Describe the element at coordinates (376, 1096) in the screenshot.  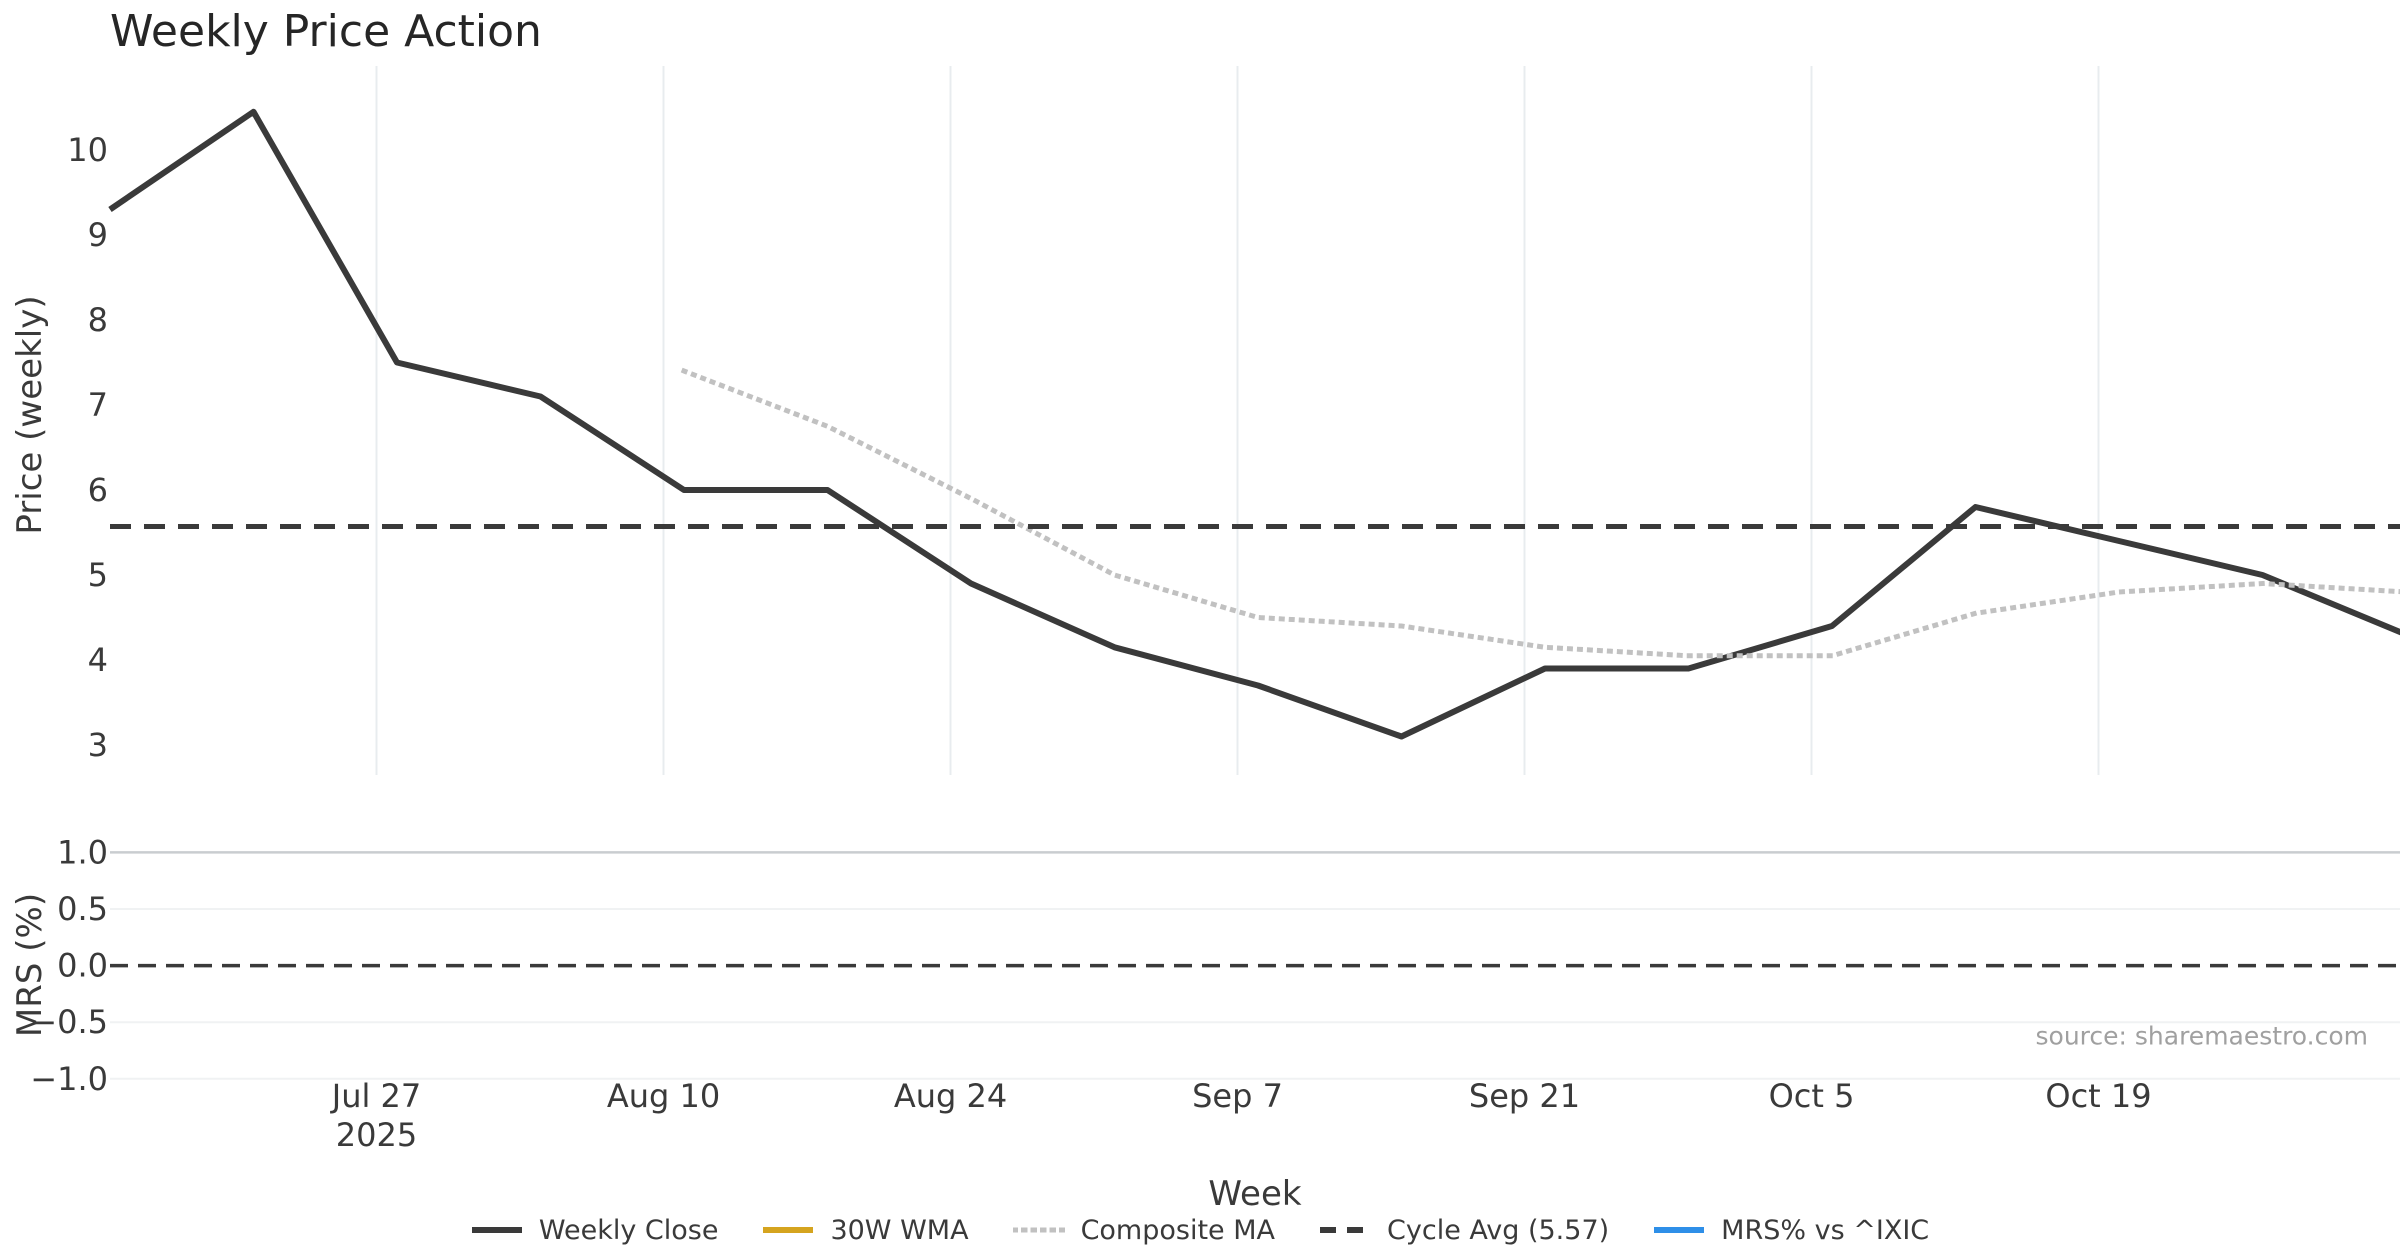
I see `x-tick-label: Jul 27` at that location.